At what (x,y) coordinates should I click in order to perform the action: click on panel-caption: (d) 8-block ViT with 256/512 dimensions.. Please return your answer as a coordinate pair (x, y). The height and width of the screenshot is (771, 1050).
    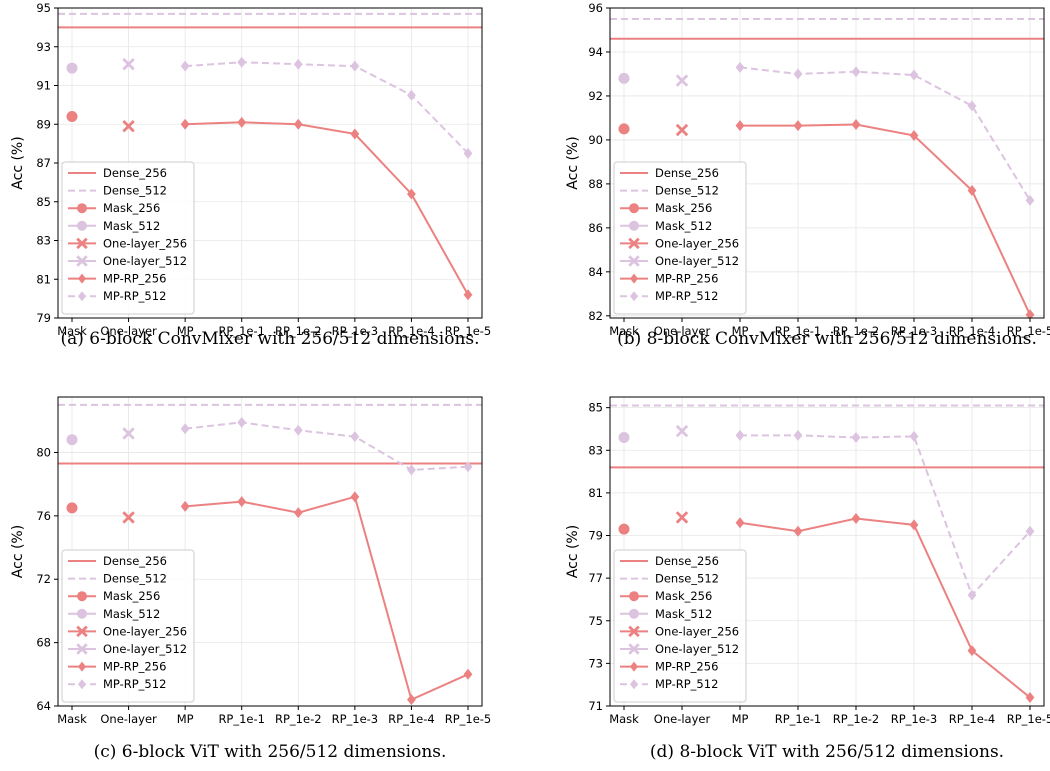
    Looking at the image, I should click on (827, 752).